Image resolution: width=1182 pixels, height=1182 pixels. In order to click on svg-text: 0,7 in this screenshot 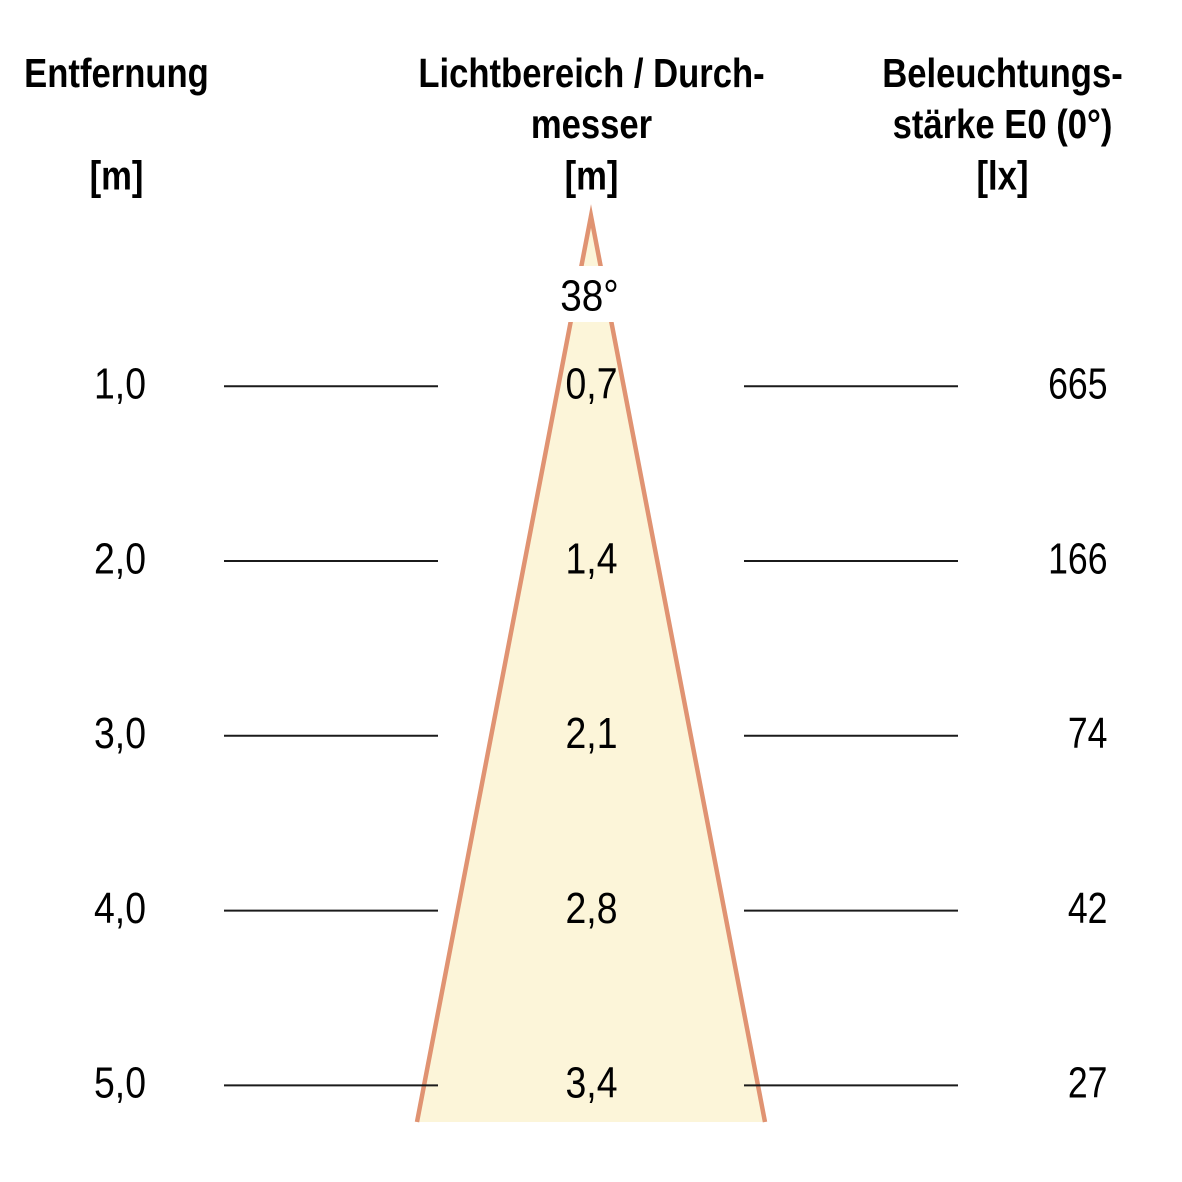, I will do `click(592, 384)`.